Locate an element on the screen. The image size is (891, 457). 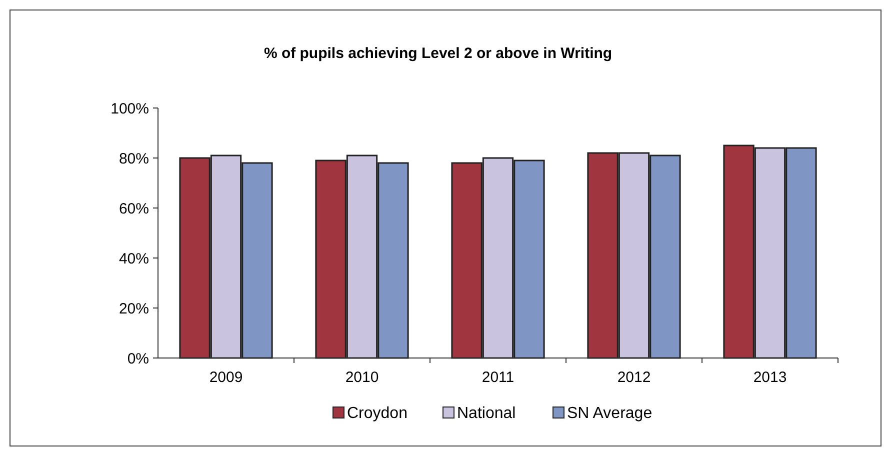
y-tick-label: 40% is located at coordinates (133, 259).